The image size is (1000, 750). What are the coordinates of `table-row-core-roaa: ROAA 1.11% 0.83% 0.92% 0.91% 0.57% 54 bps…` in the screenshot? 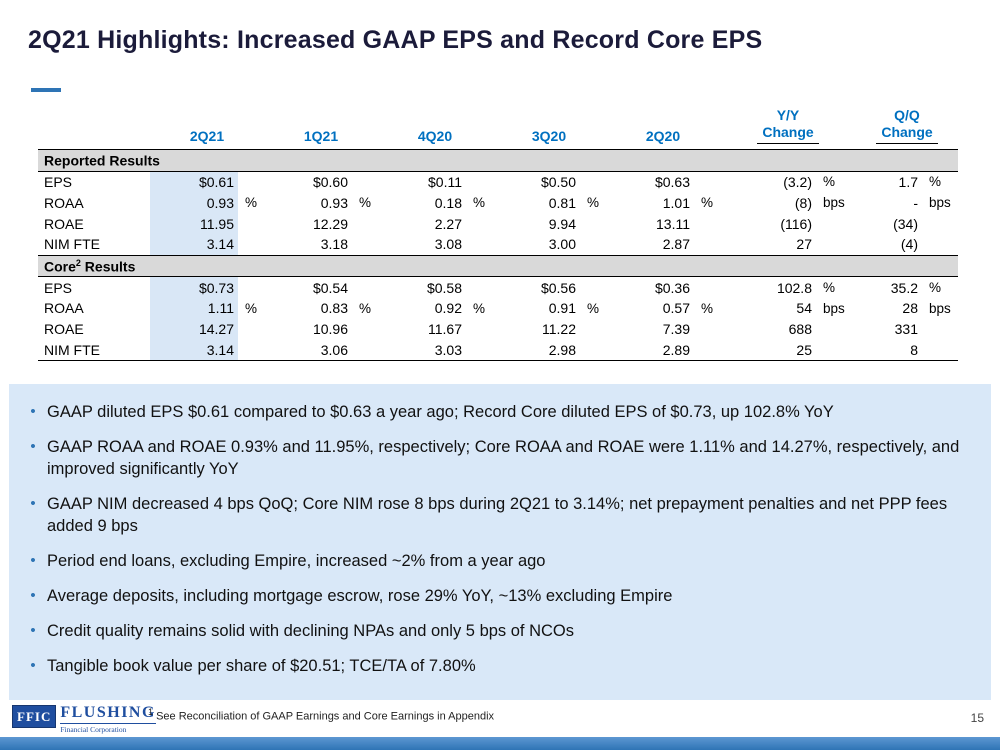 It's located at (498, 308).